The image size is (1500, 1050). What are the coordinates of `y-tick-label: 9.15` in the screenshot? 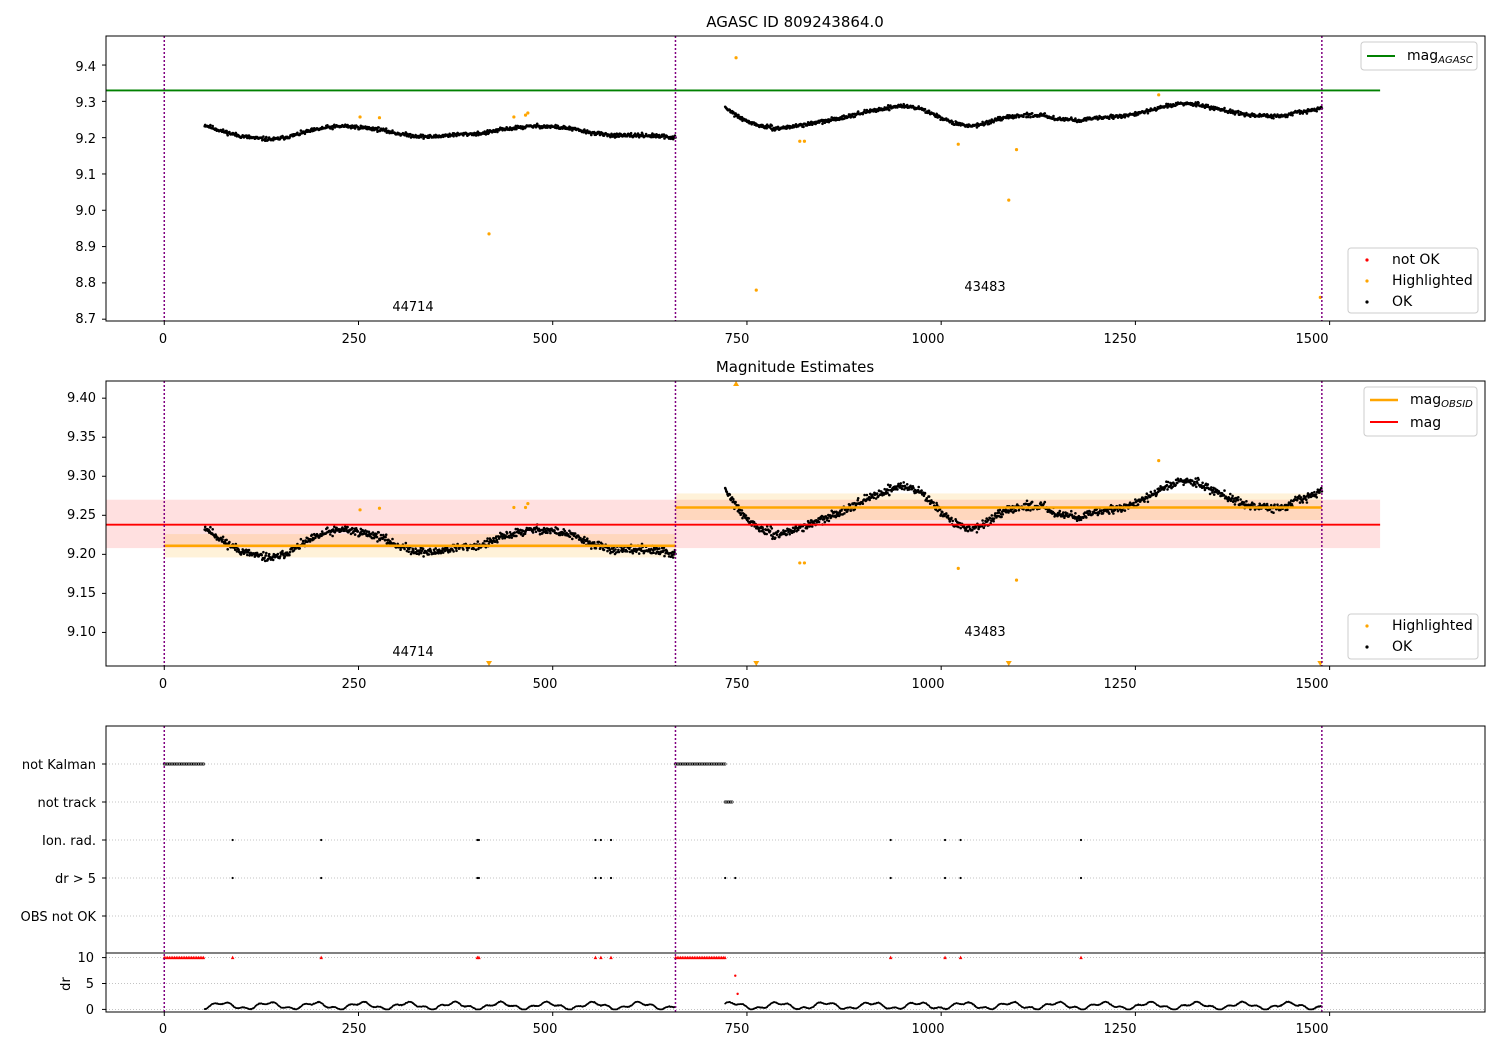 It's located at (81, 593).